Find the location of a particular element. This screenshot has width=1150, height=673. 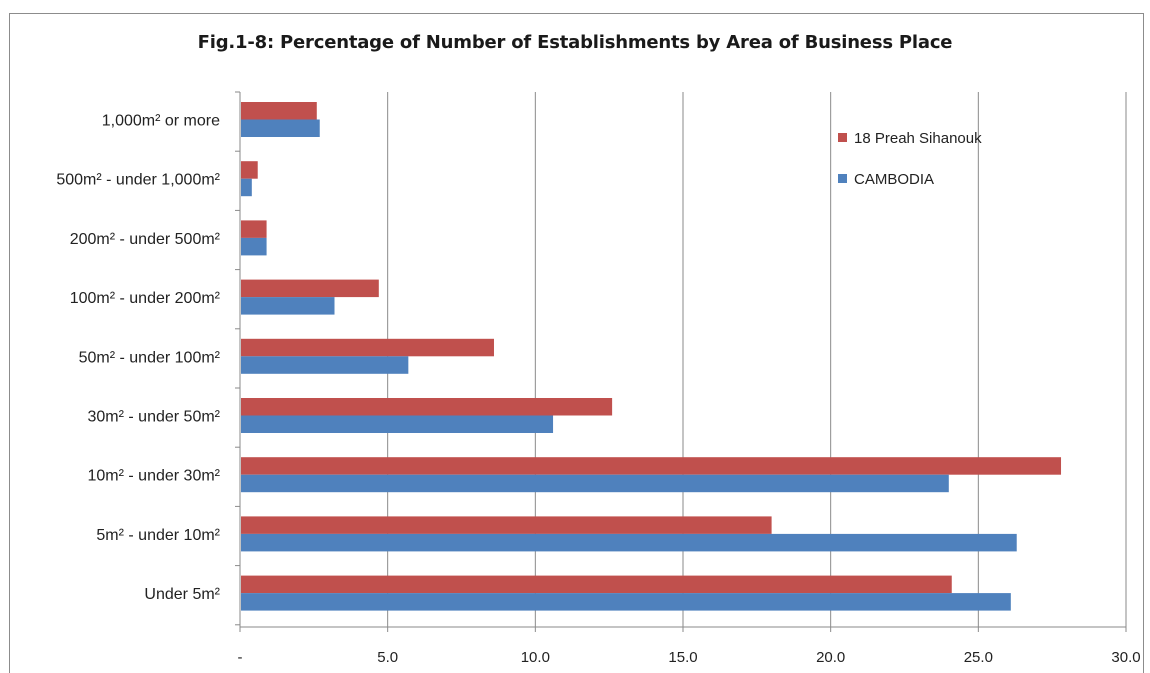

legend-label: CAMBODIA is located at coordinates (894, 179).